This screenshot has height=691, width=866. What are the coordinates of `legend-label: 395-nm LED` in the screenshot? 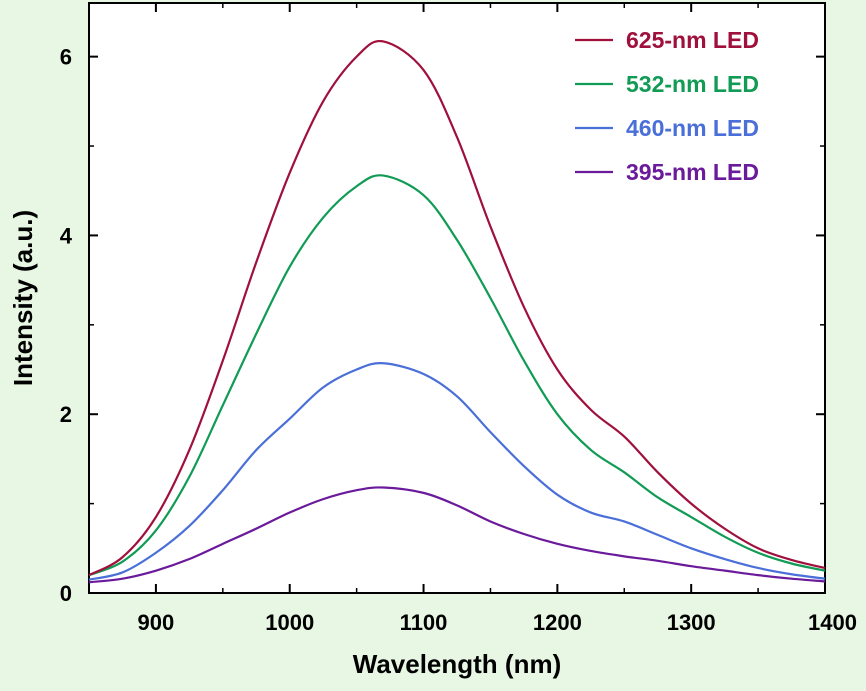 It's located at (692, 172).